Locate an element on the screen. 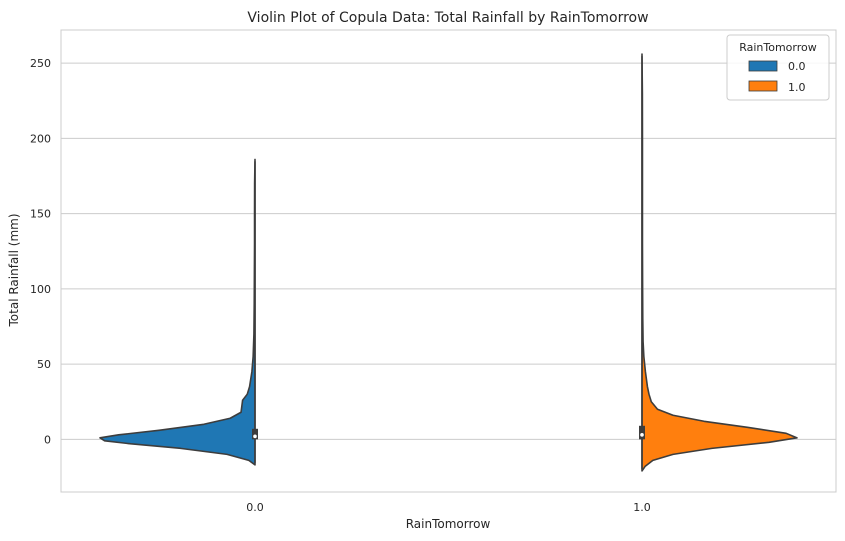  legend-label-0: 0.0 is located at coordinates (797, 66).